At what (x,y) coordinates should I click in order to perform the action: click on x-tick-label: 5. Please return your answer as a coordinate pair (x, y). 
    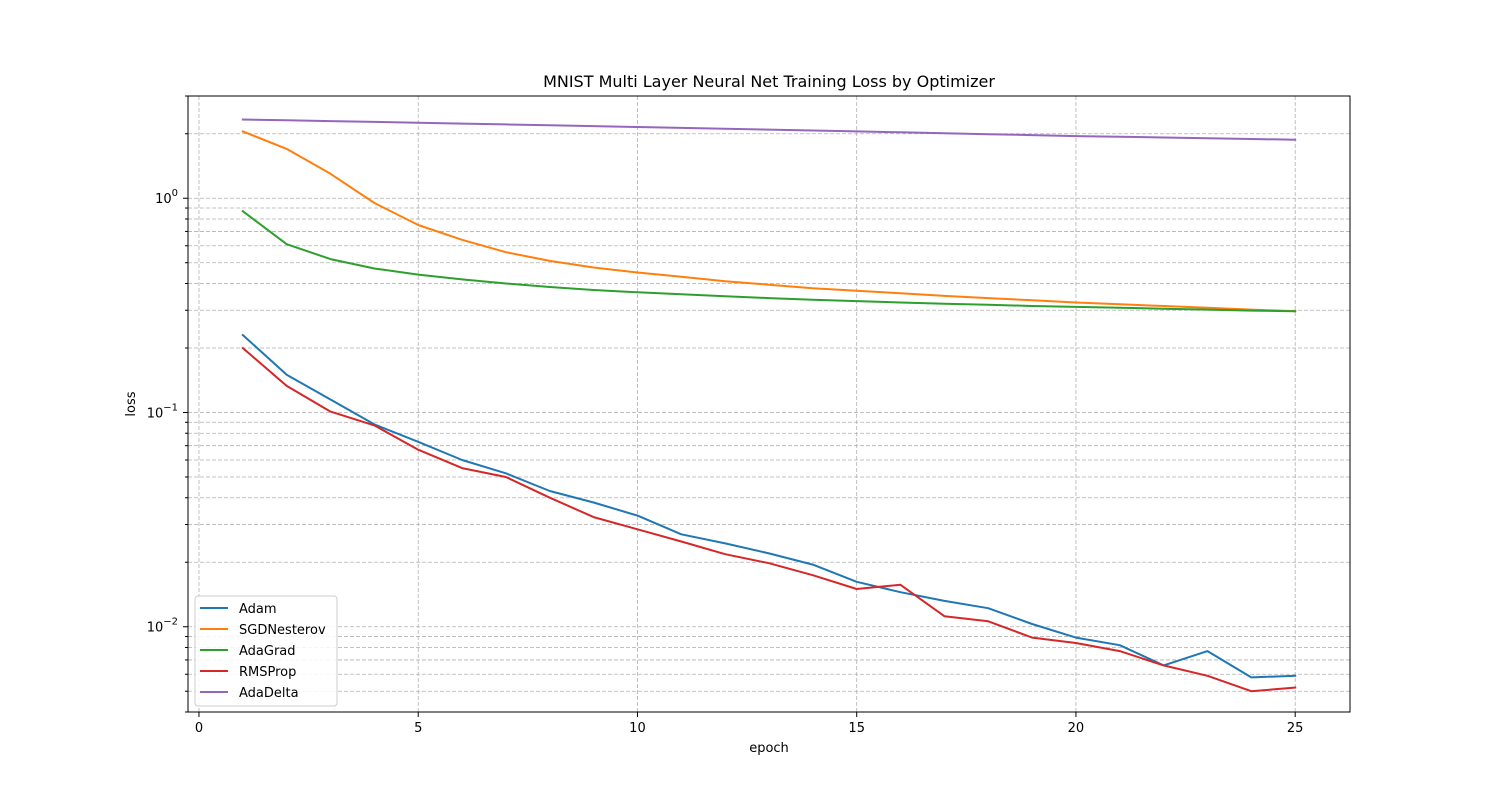
    Looking at the image, I should click on (418, 728).